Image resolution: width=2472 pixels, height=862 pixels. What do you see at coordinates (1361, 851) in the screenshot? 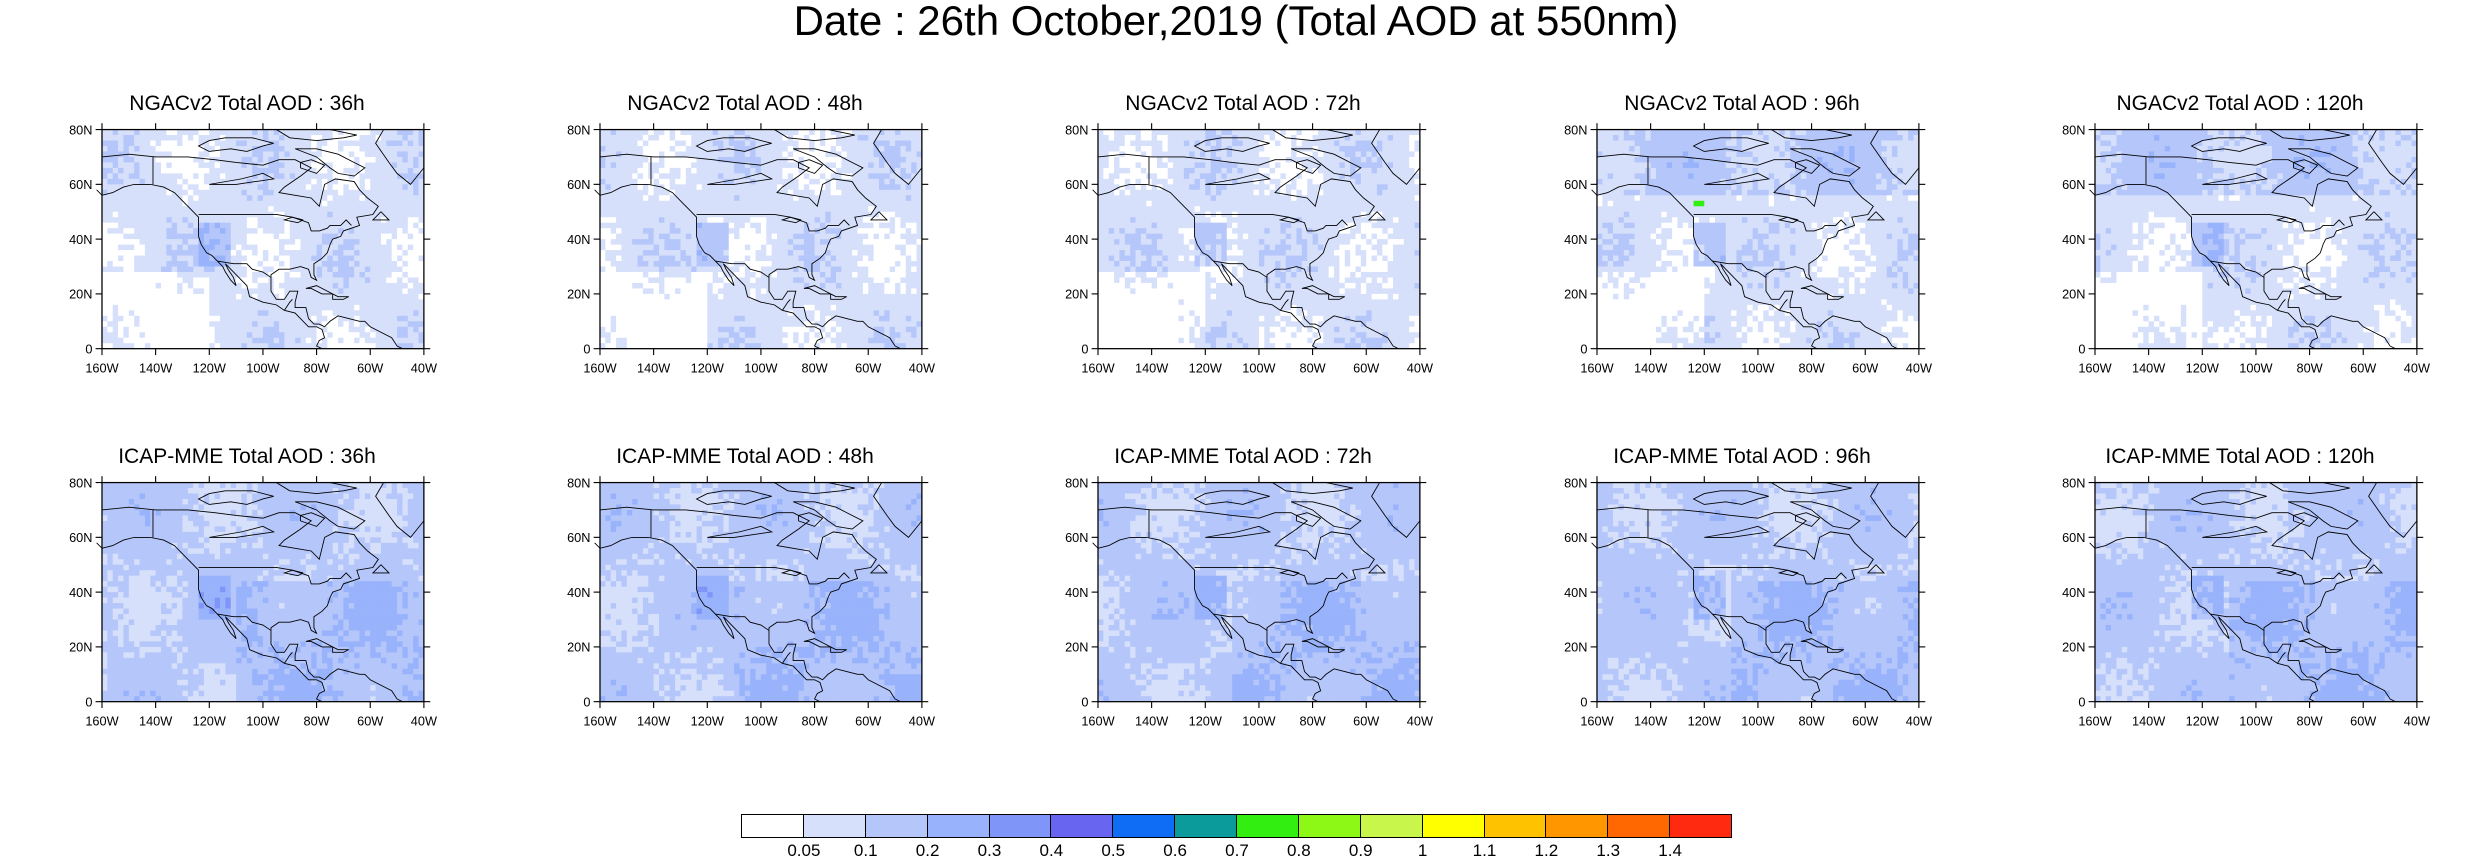
I see `colorbar-label: 0.9` at bounding box center [1361, 851].